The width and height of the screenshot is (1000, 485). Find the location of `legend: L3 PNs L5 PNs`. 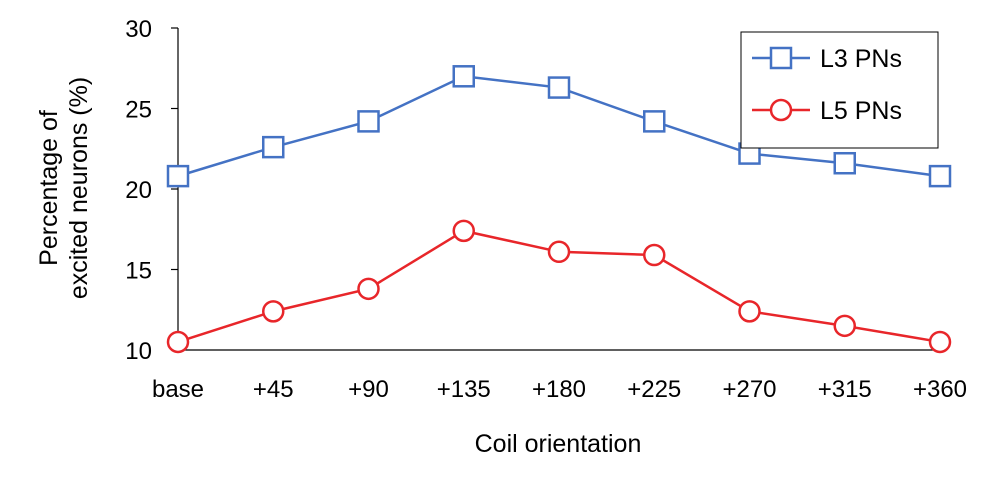

legend: L3 PNs L5 PNs is located at coordinates (839, 90).